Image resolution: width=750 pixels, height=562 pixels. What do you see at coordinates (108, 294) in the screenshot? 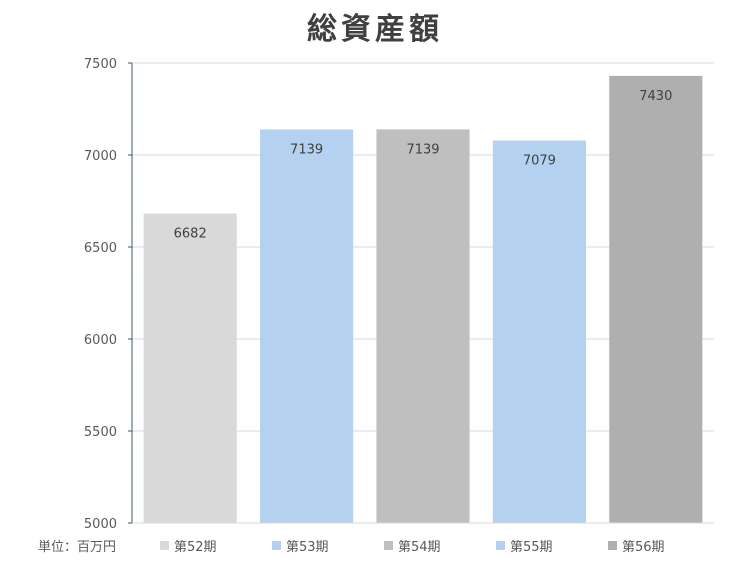
I see `y-axis-ticks: 5000 5500 6000 6500 7000 7500` at bounding box center [108, 294].